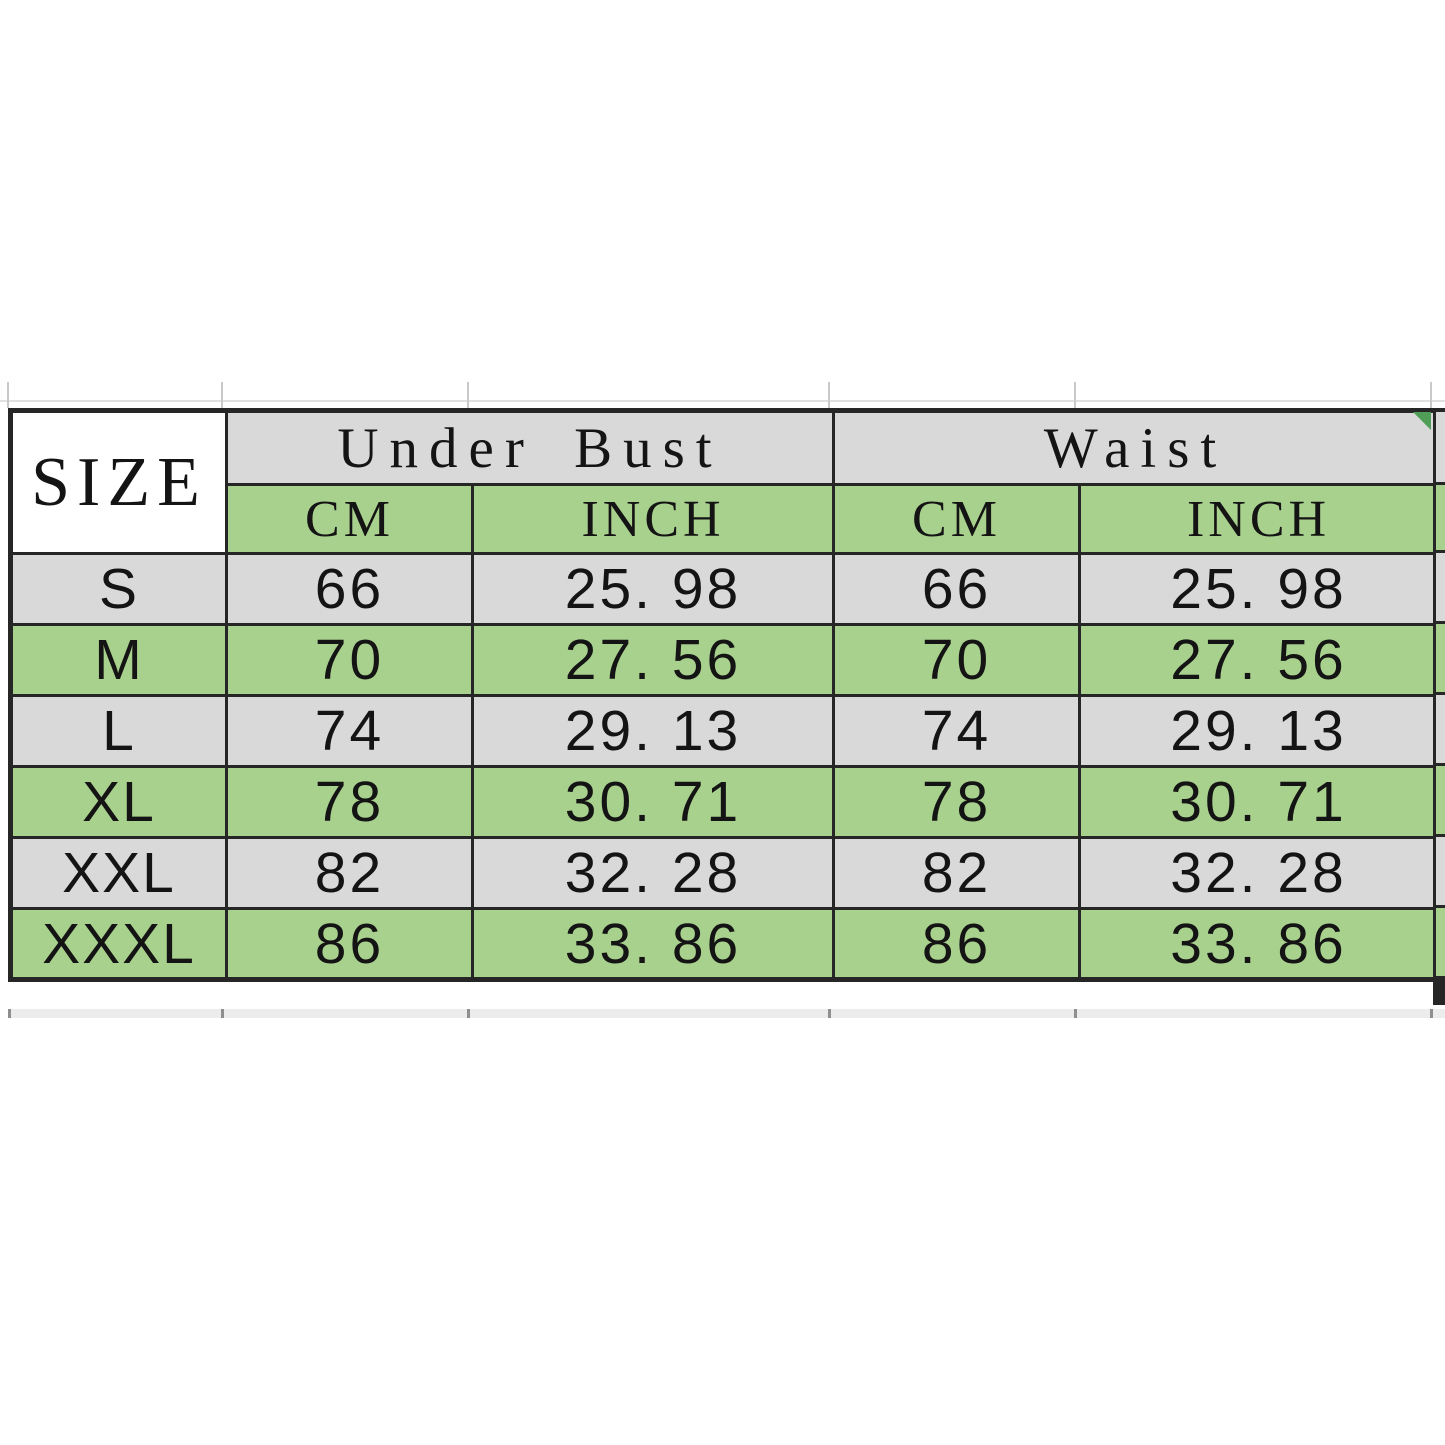 The width and height of the screenshot is (1445, 1445). I want to click on table-row: M 70 27. 56 70 27. 56, so click(725, 660).